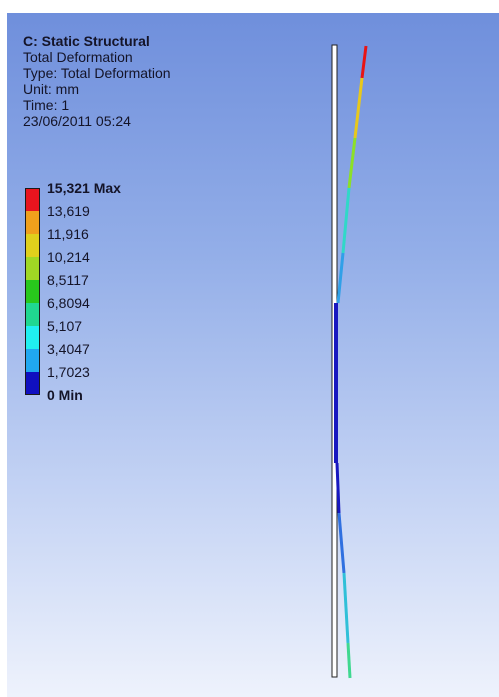 This screenshot has height=697, width=499. Describe the element at coordinates (46, 105) in the screenshot. I see `result-time: Time: 1` at that location.